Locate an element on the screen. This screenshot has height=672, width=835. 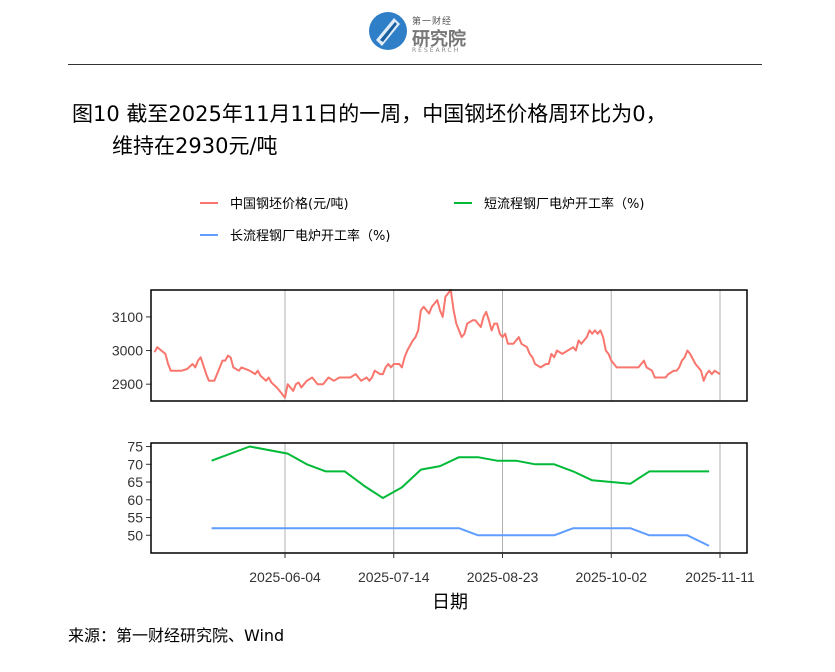
y-tick-label-price-3000: 3000 is located at coordinates (127, 351).